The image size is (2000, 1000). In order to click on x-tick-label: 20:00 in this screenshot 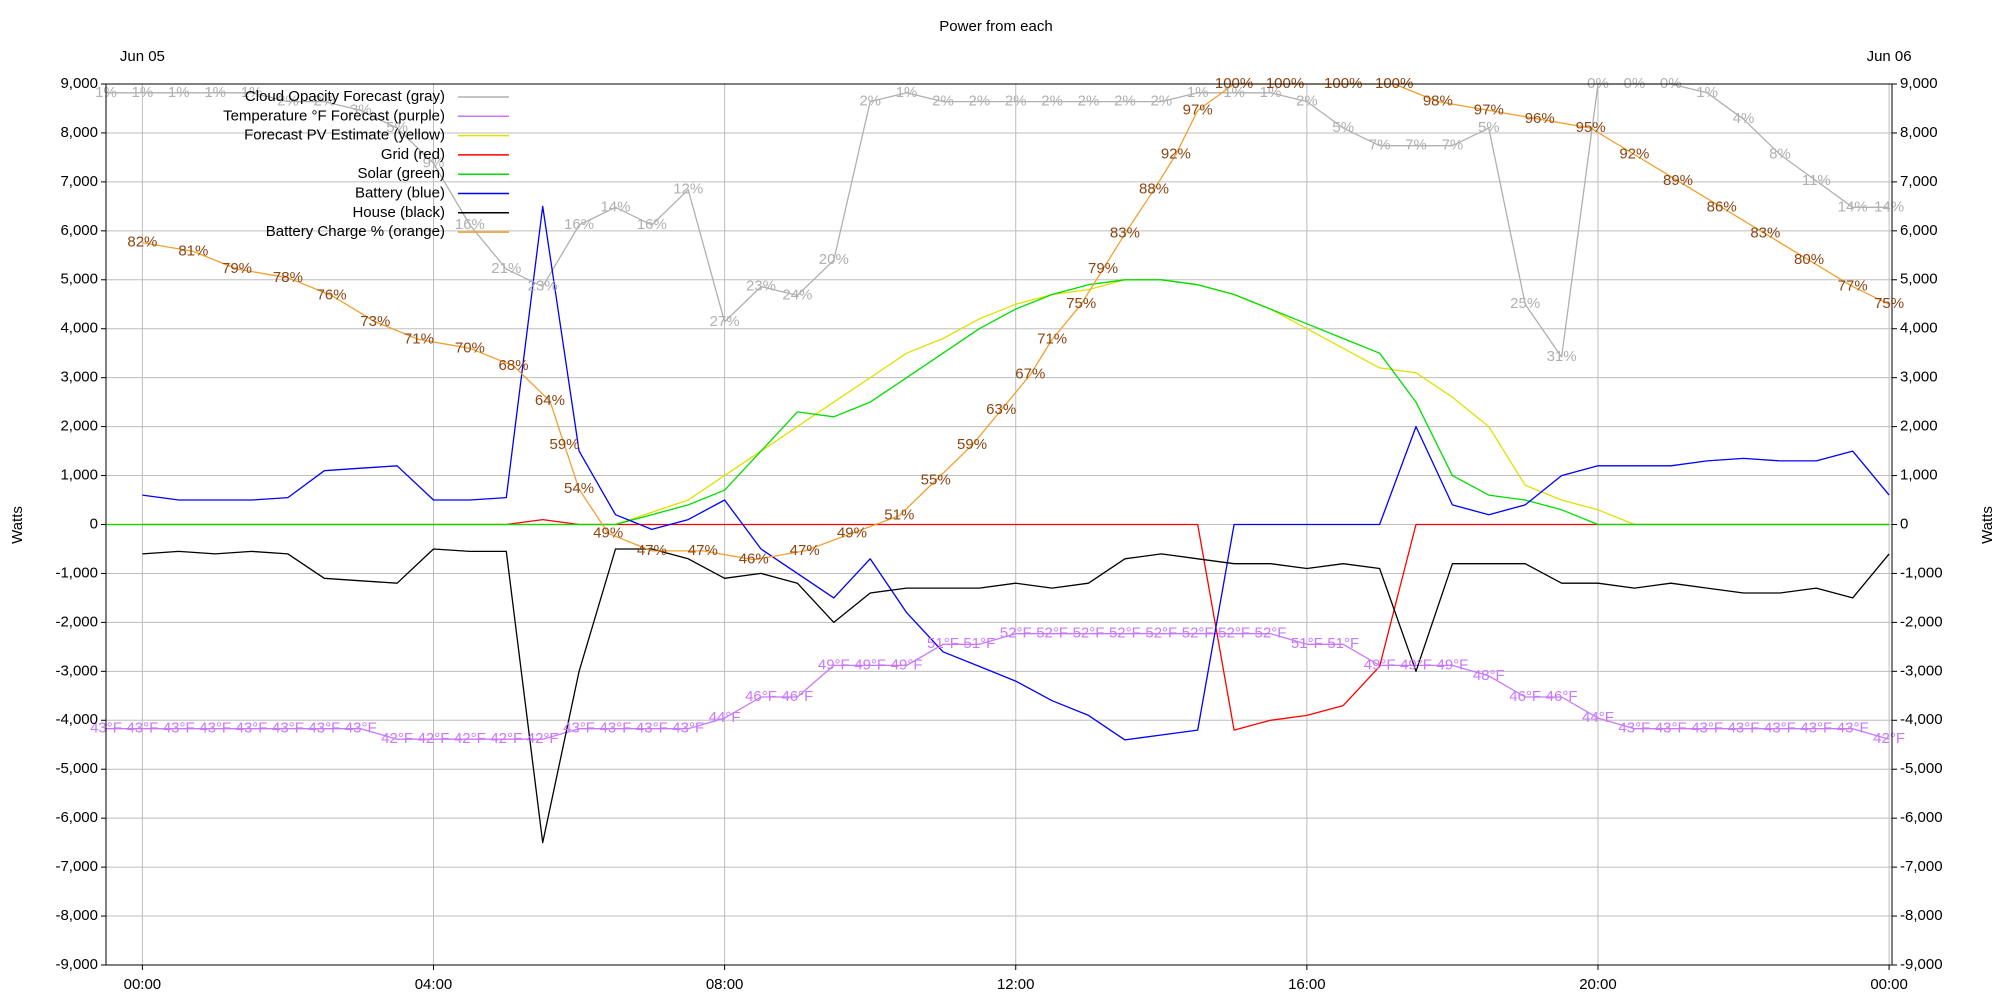, I will do `click(1598, 984)`.